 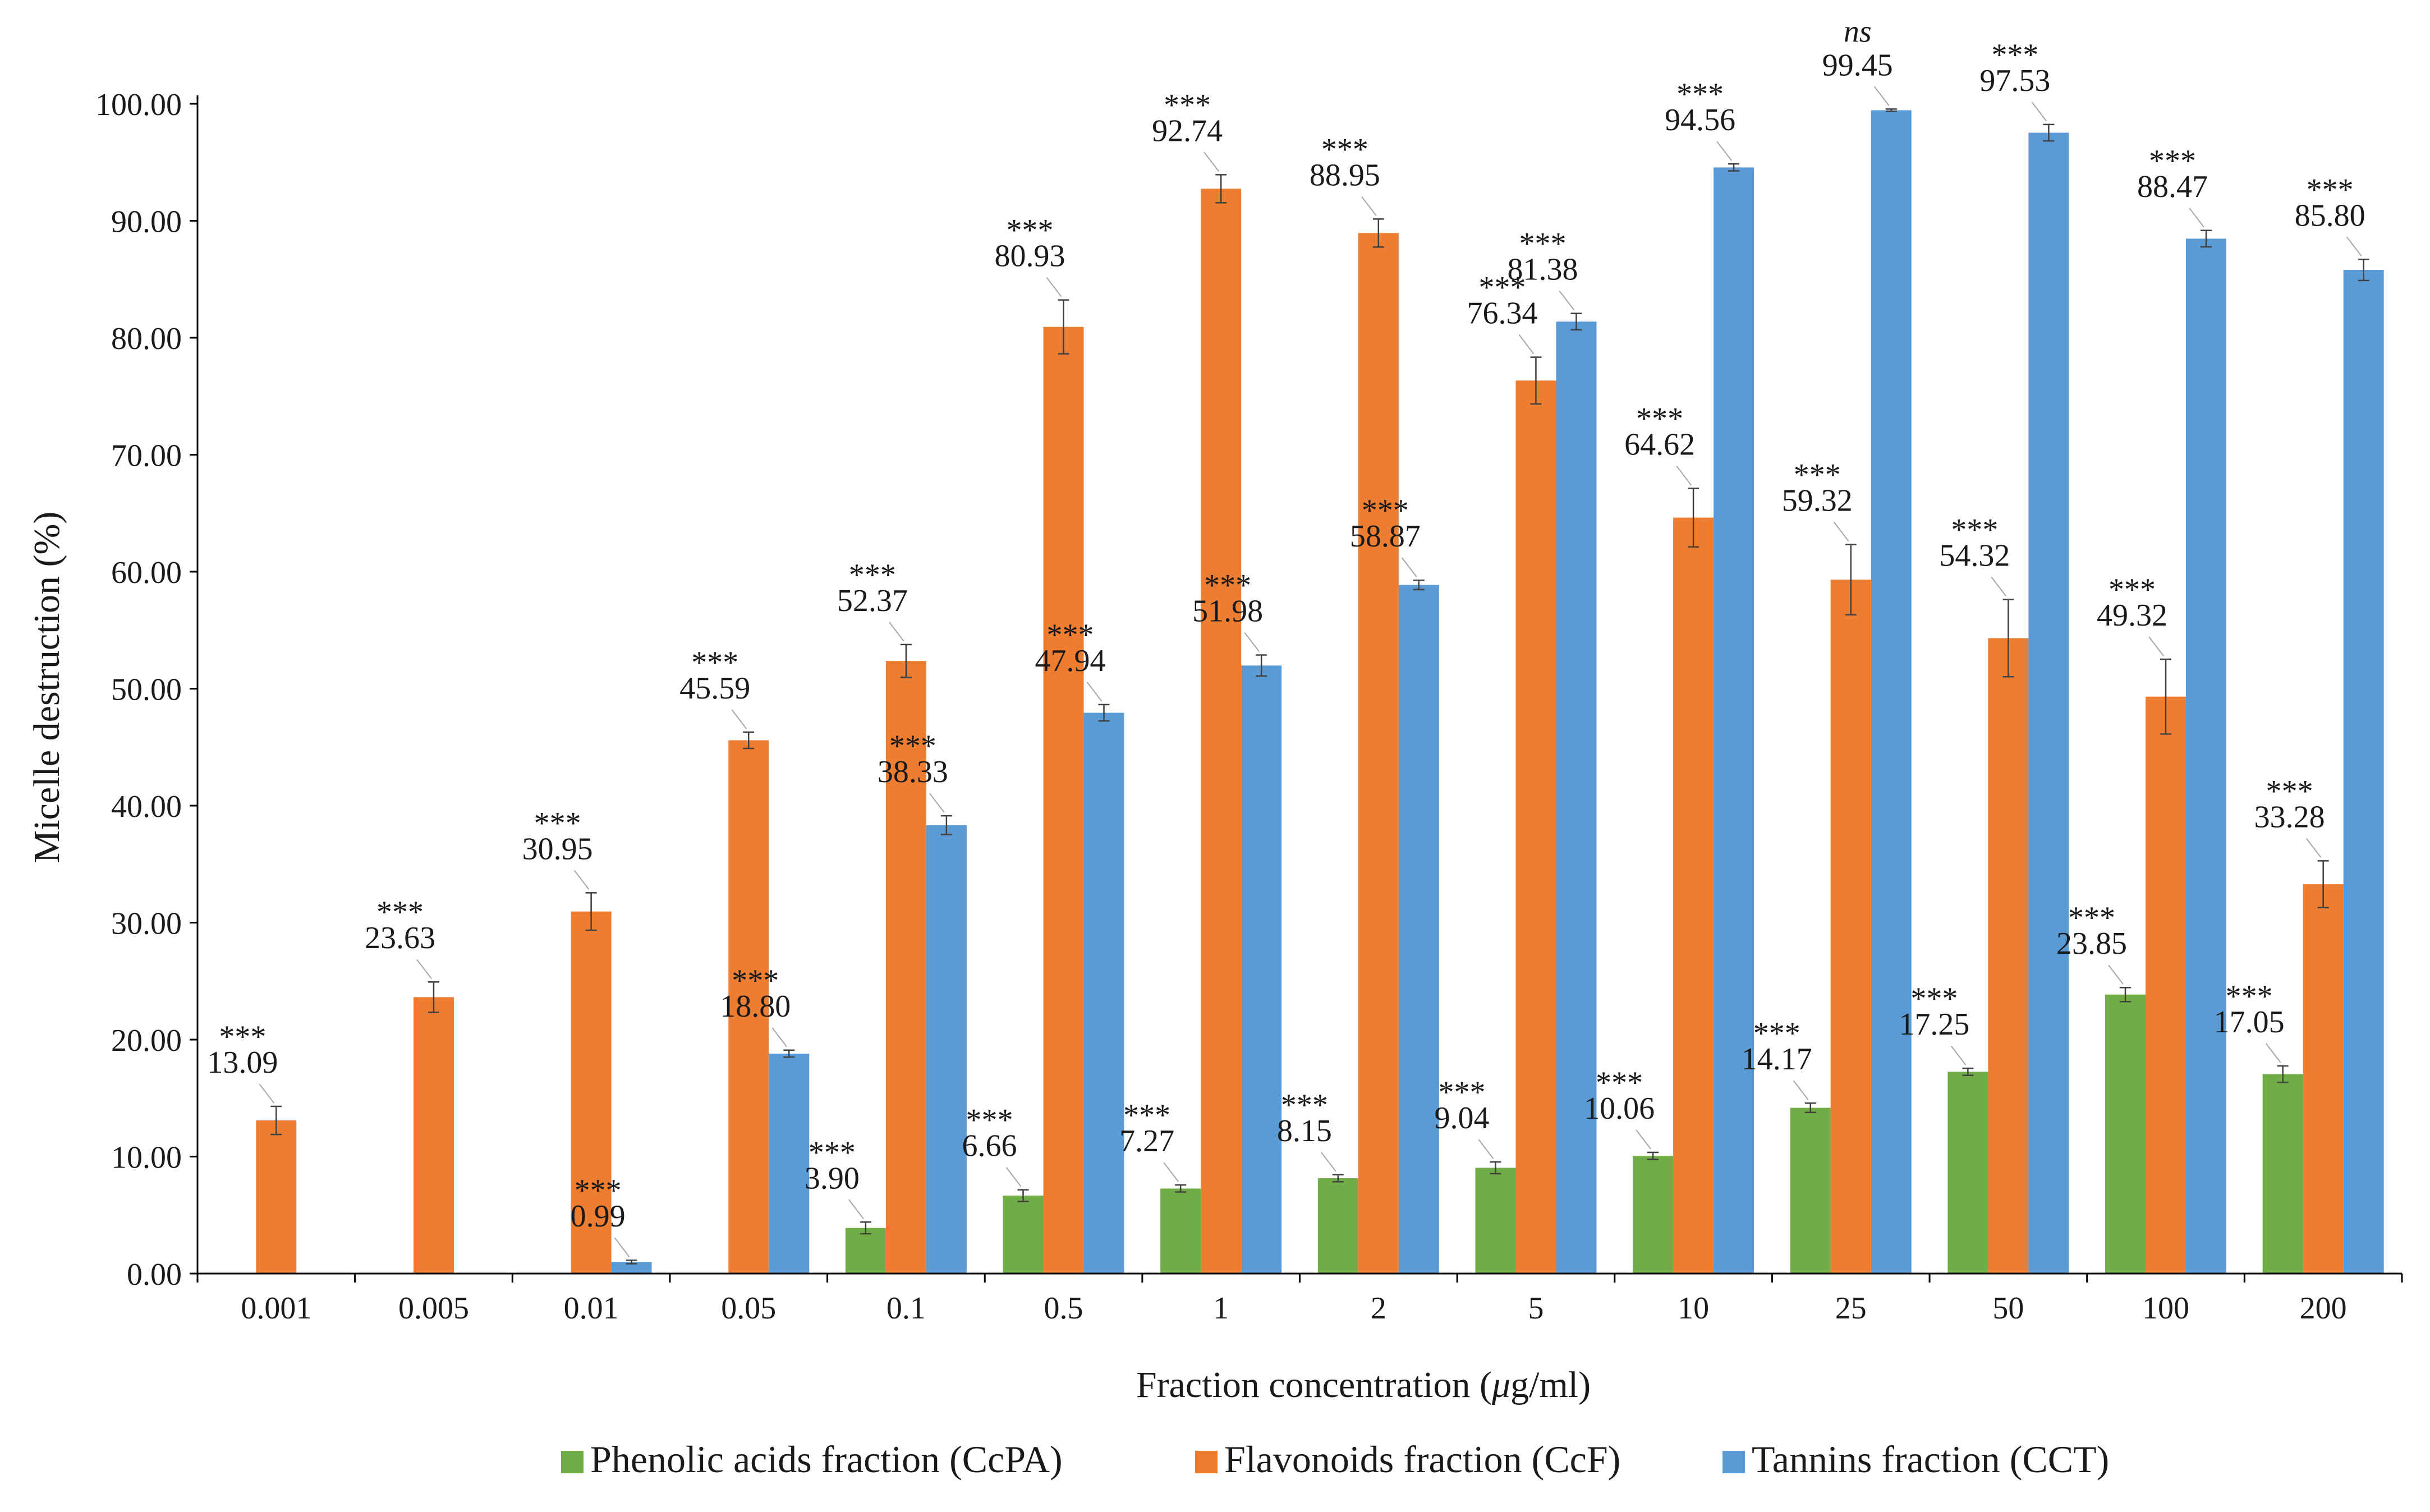 What do you see at coordinates (1659, 445) in the screenshot?
I see `data-label: 64.62` at bounding box center [1659, 445].